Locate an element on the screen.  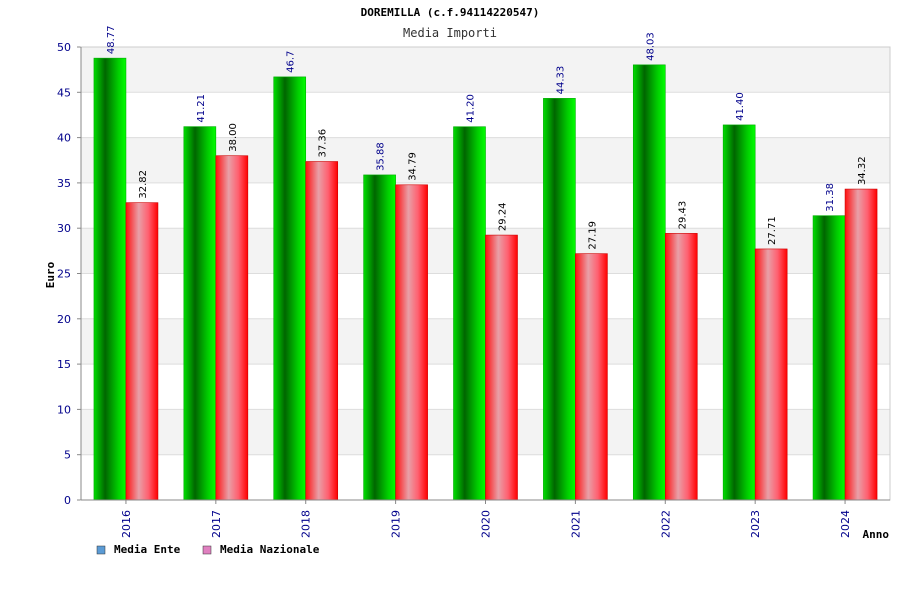
y-tick-label: 45 is located at coordinates (64, 92).